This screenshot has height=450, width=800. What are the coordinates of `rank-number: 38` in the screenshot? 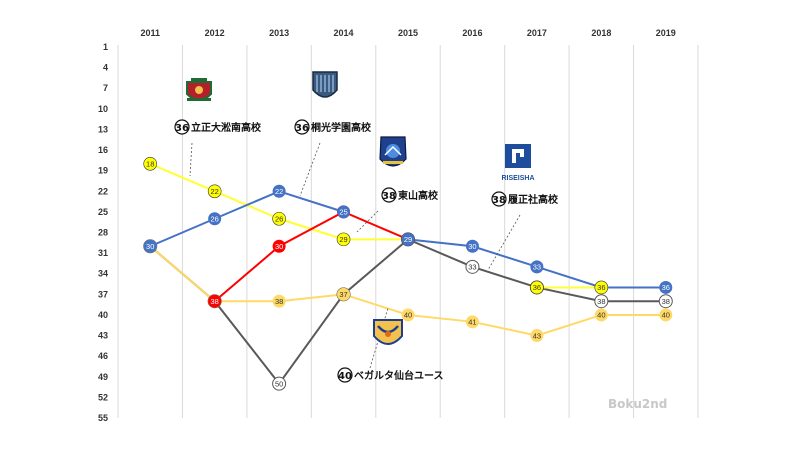 It's located at (389, 196).